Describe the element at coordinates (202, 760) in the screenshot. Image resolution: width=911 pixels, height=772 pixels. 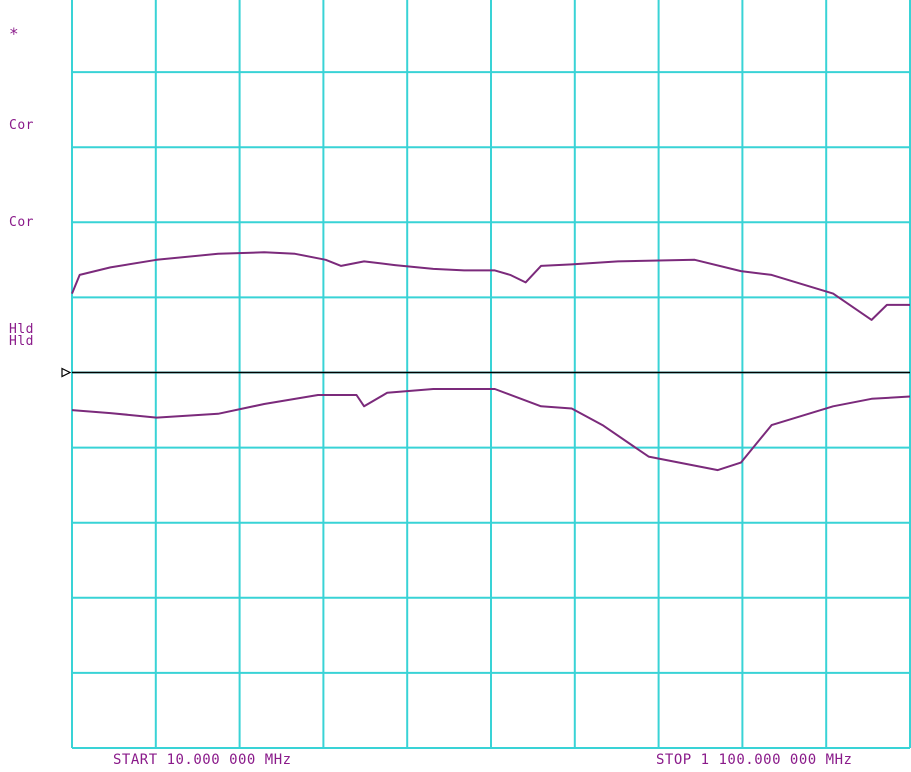
I see `start-frequency-label: START 10.000 000 MHz` at that location.